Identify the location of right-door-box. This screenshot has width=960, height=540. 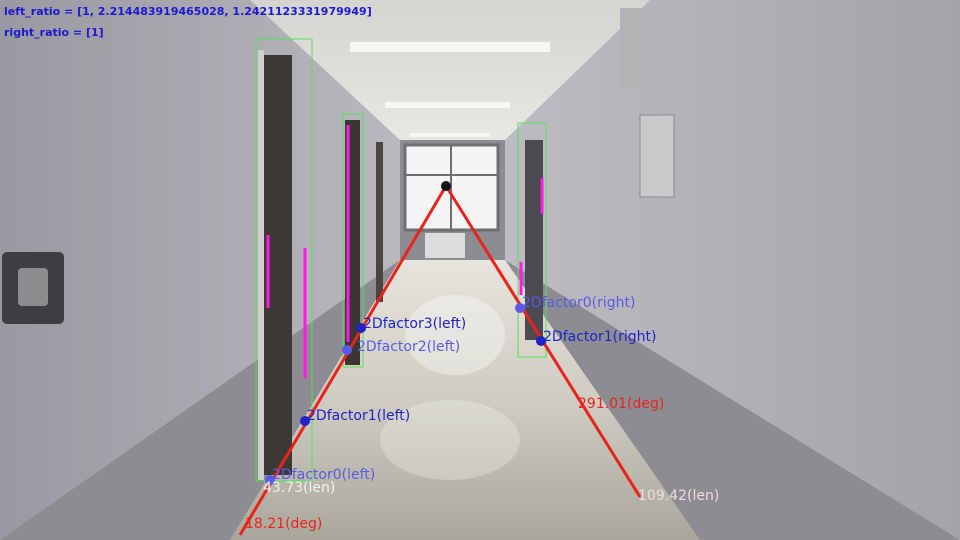
(532, 240).